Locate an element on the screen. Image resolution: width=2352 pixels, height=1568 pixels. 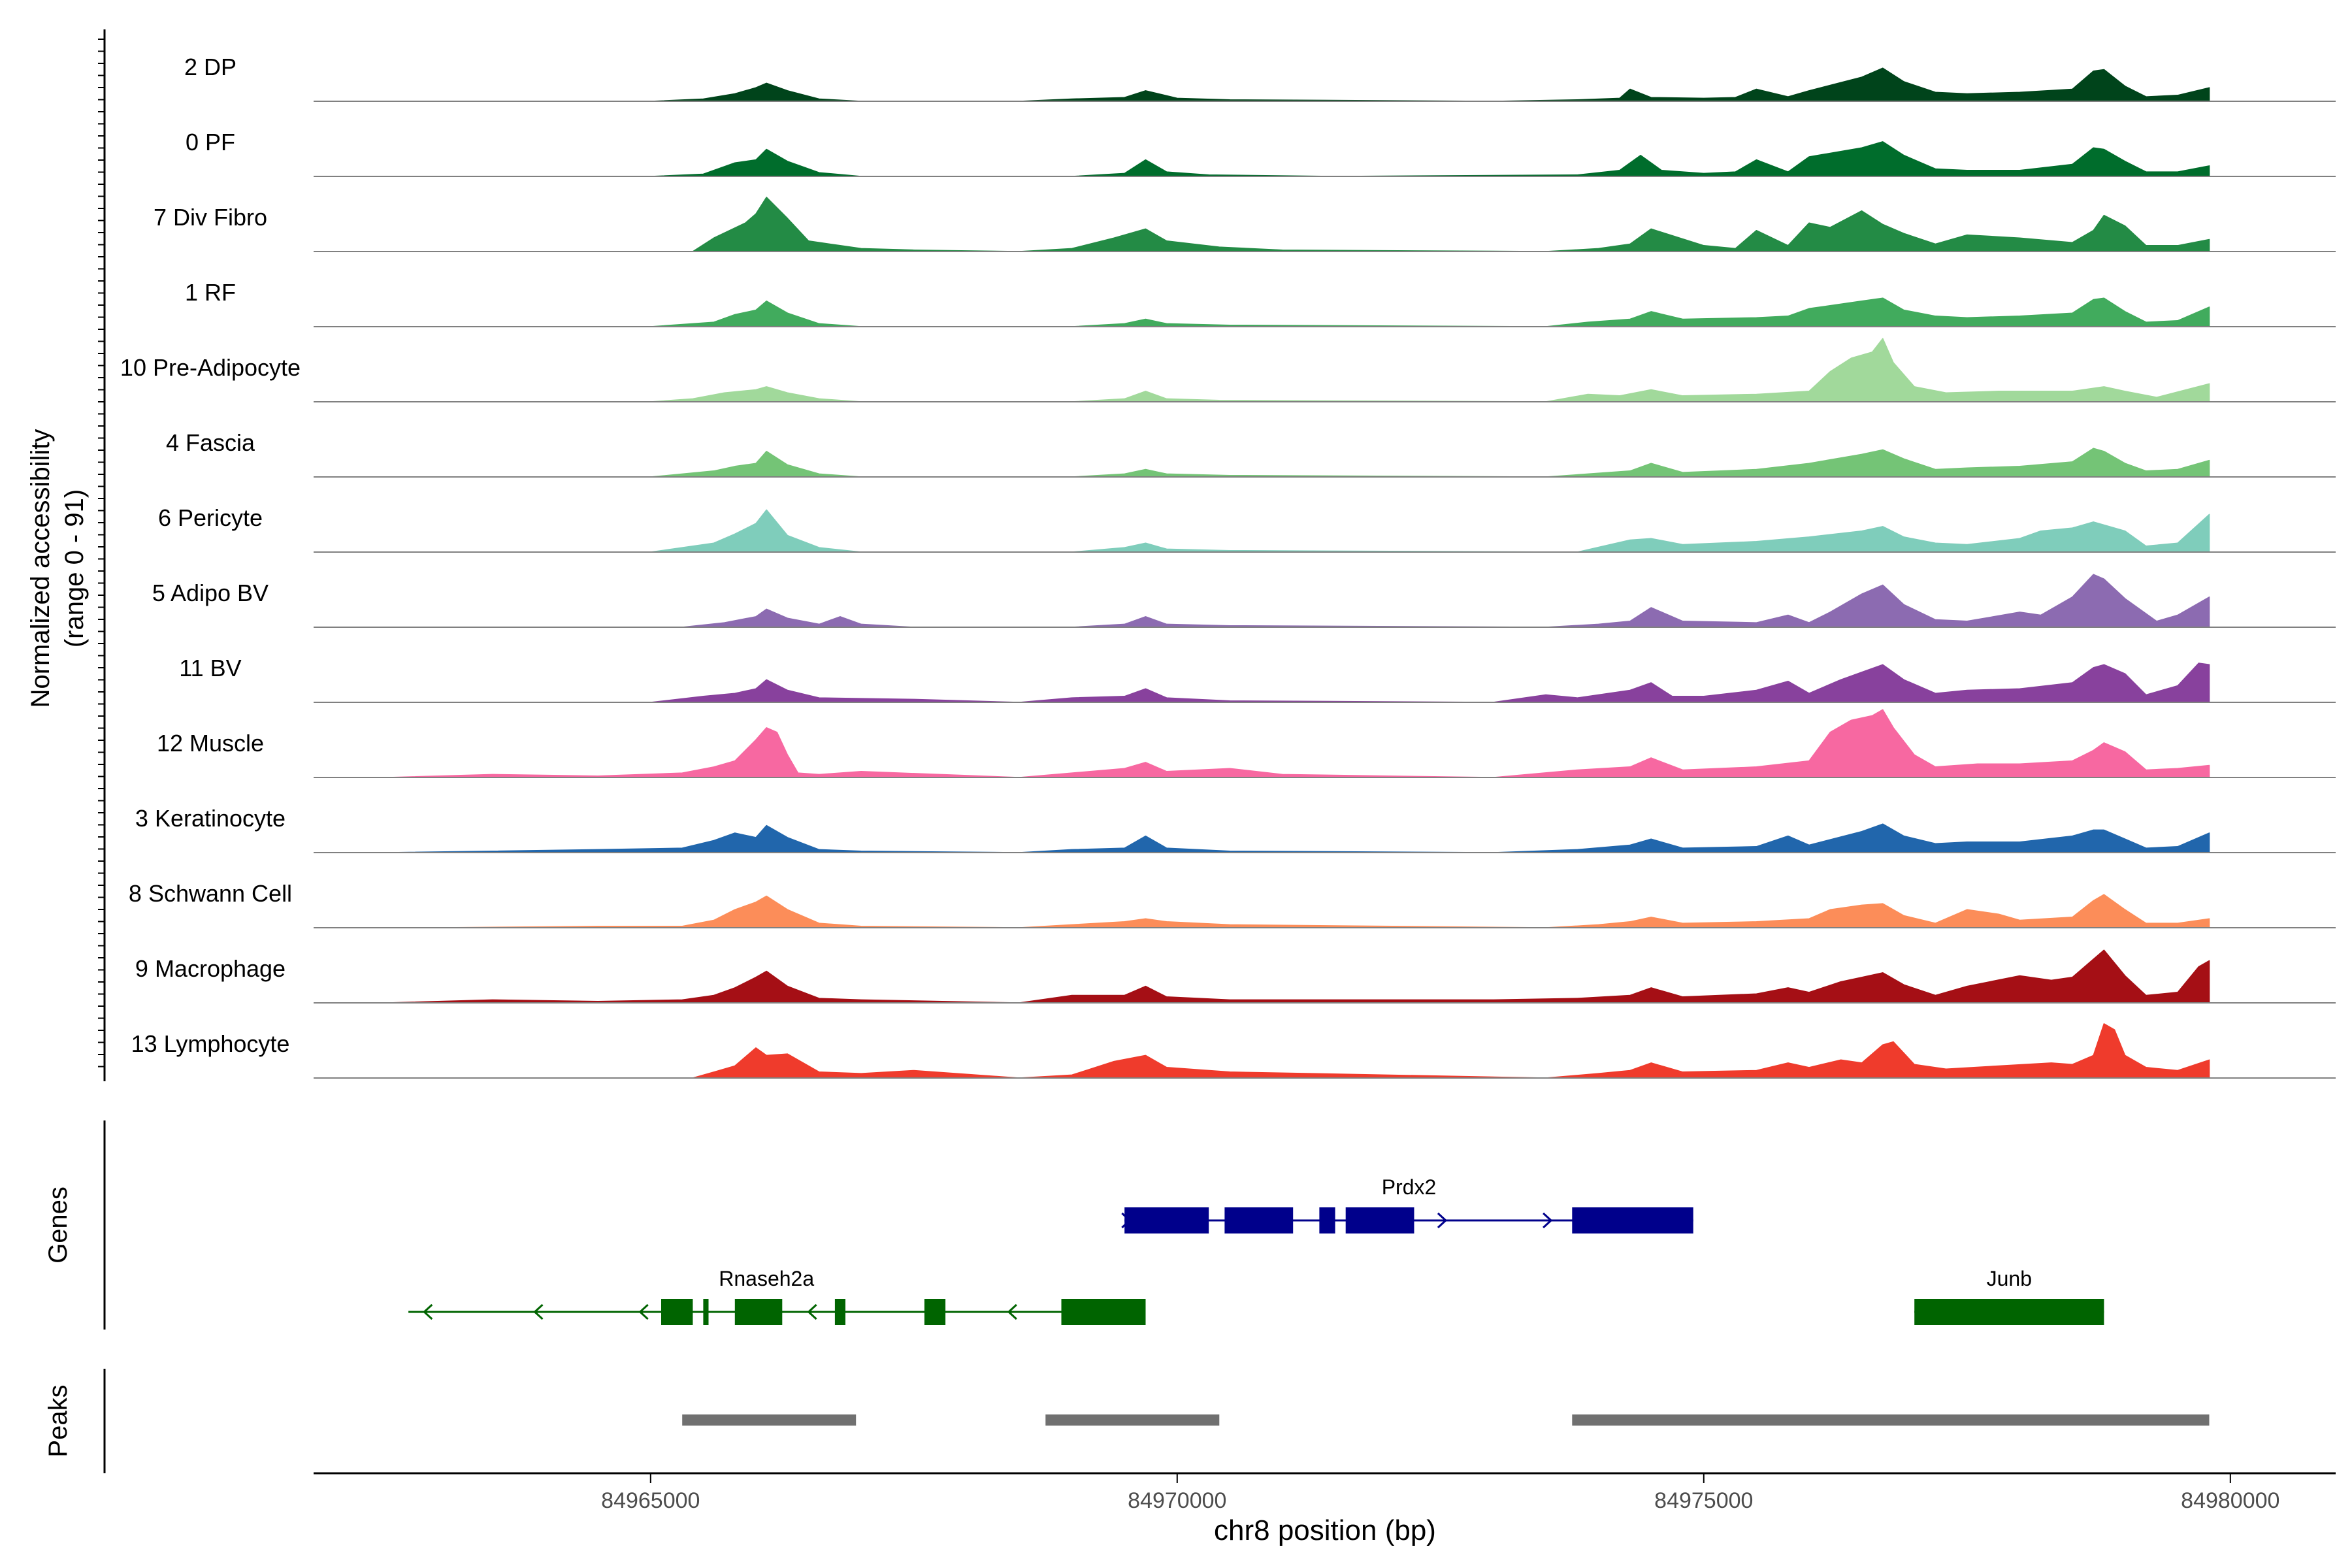
coverage-track: 12 Muscle is located at coordinates (1246, 743).